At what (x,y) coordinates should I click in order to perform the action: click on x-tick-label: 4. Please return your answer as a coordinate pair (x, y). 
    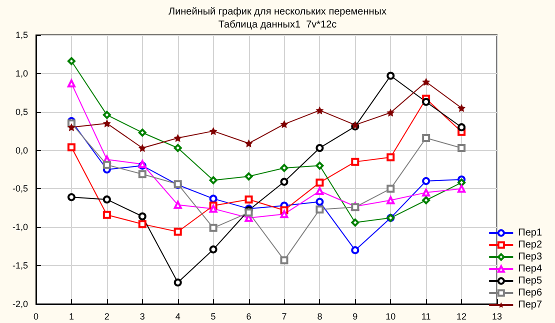
    Looking at the image, I should click on (177, 317).